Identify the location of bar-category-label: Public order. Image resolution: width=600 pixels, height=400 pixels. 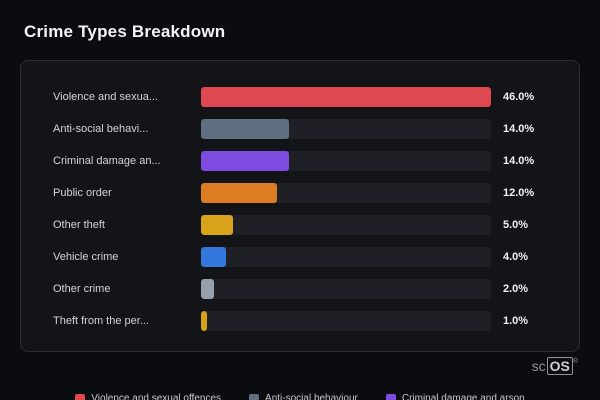
(82, 193).